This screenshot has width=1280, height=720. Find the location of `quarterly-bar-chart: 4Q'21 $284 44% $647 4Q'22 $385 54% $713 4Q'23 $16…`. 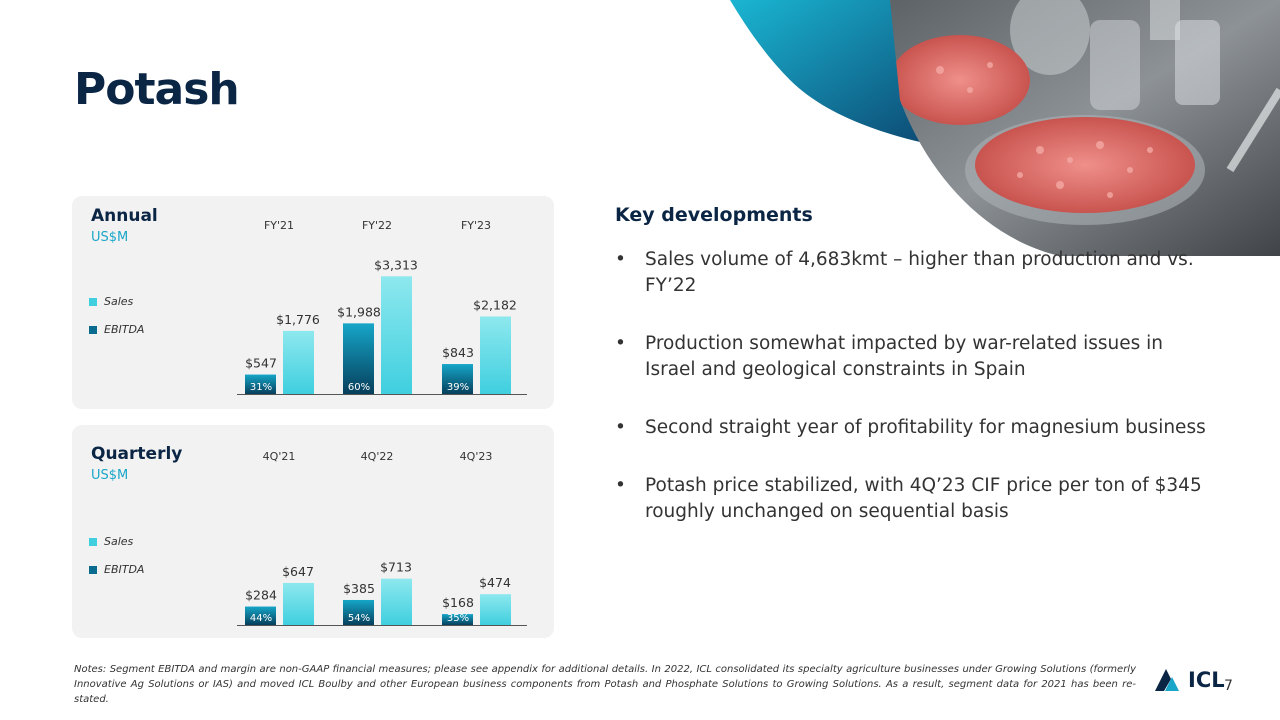

quarterly-bar-chart: 4Q'21 $284 44% $647 4Q'22 $385 54% $713 4Q'23 $16… is located at coordinates (382, 538).